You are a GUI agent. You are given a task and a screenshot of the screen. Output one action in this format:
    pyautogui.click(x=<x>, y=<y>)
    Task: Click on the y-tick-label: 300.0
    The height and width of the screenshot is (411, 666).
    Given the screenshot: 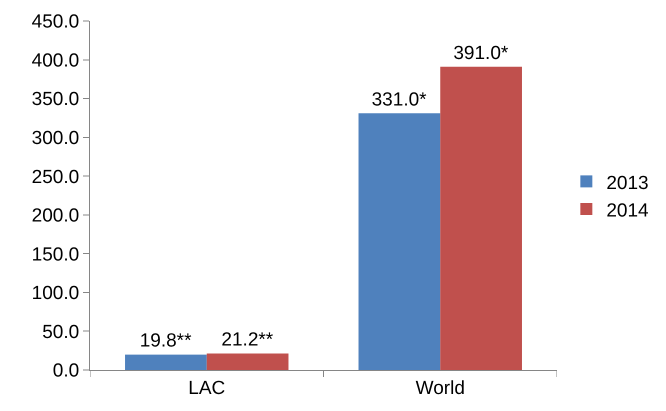 What is the action you would take?
    pyautogui.click(x=56, y=138)
    